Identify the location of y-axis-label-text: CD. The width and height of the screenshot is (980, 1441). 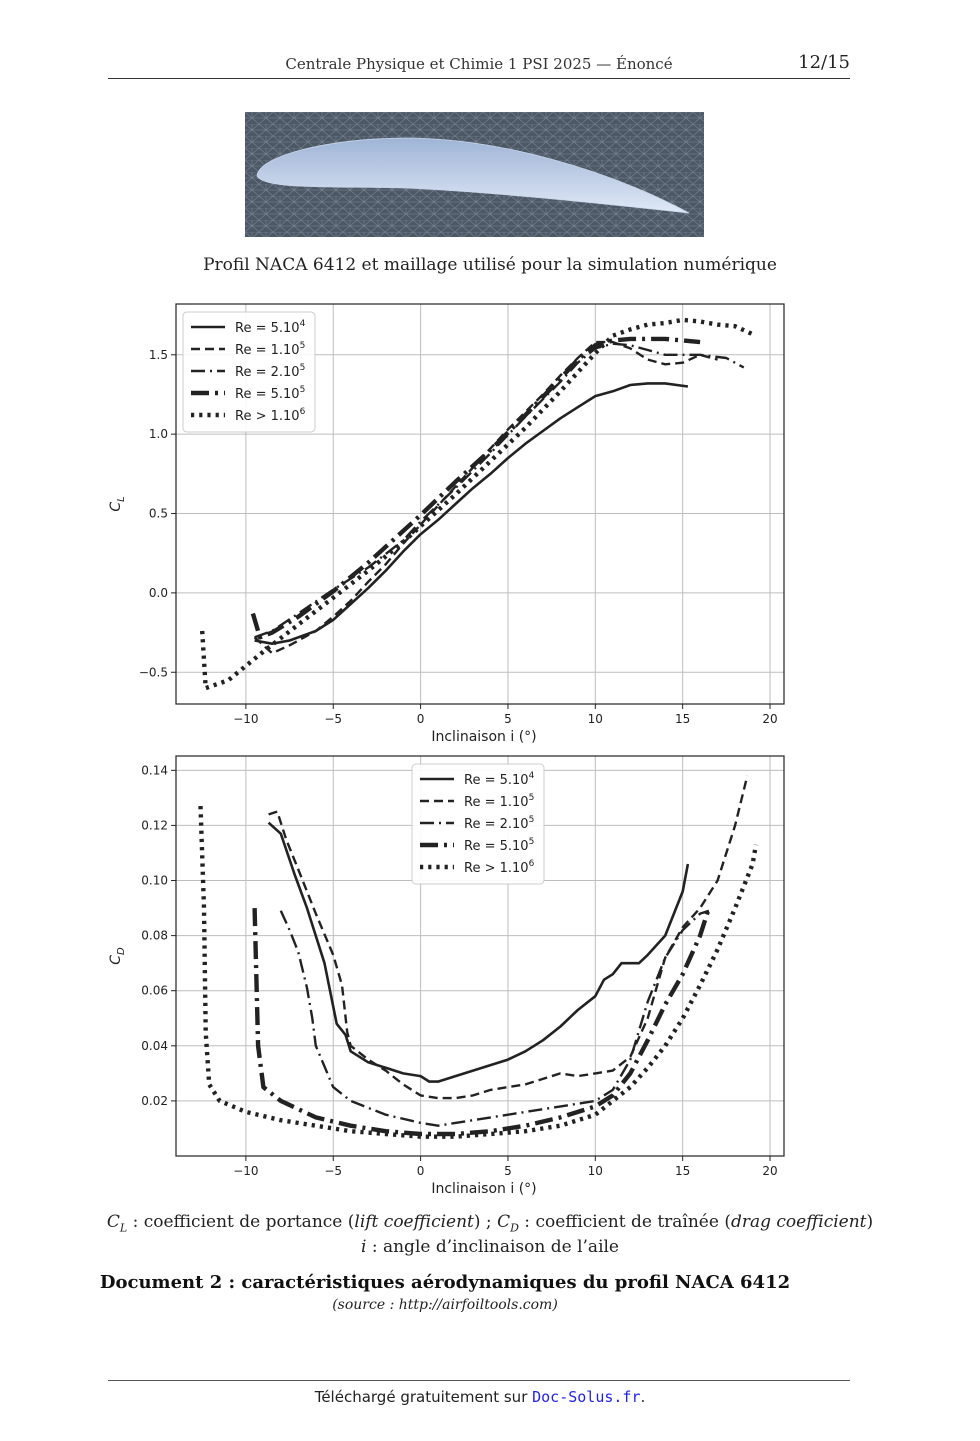
(117, 956).